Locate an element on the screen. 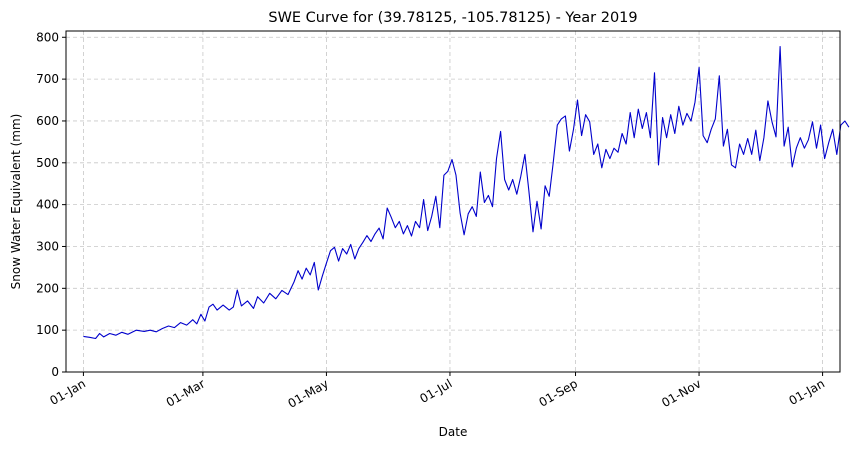 This screenshot has width=850, height=449. y-tick-label: 600 is located at coordinates (47, 121).